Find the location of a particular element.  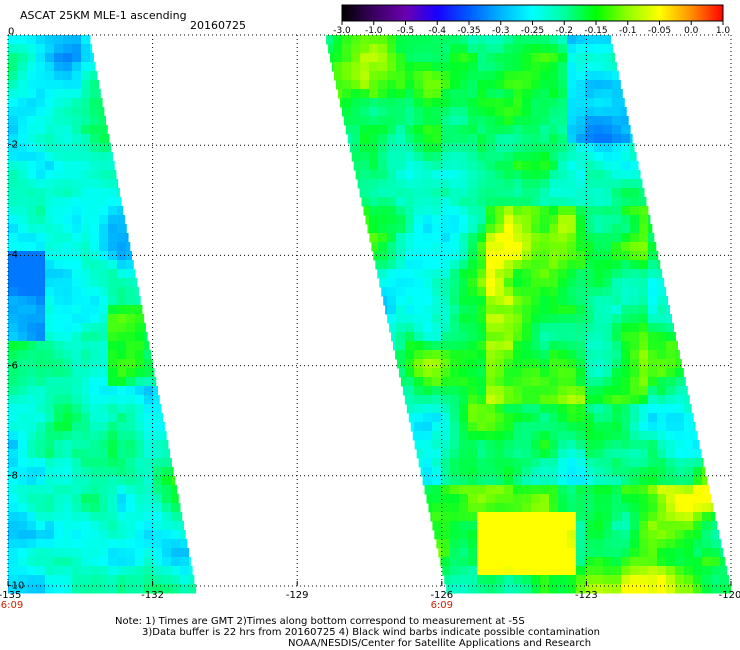

colorbar-tick-label: -0.1 is located at coordinates (627, 31).